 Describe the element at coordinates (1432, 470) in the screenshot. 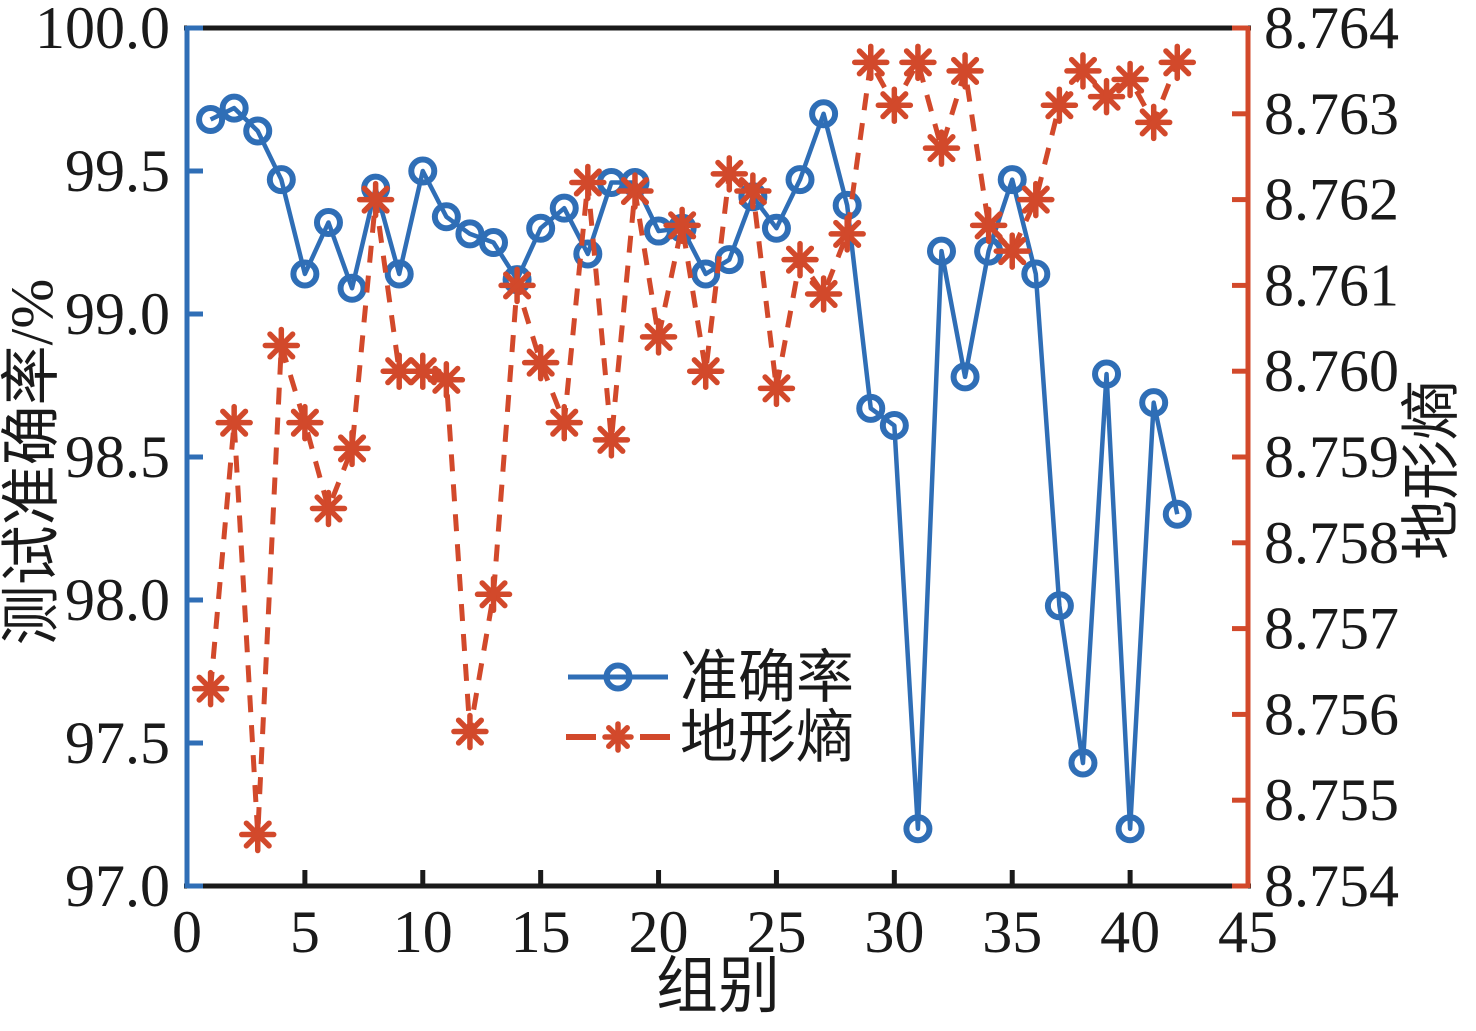

I see `right-axis-title: 地形熵` at that location.